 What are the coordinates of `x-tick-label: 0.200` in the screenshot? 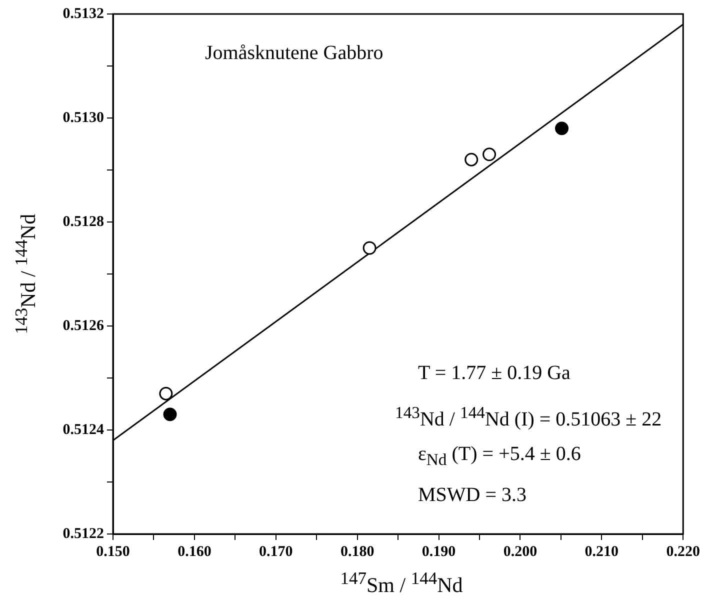 It's located at (520, 552).